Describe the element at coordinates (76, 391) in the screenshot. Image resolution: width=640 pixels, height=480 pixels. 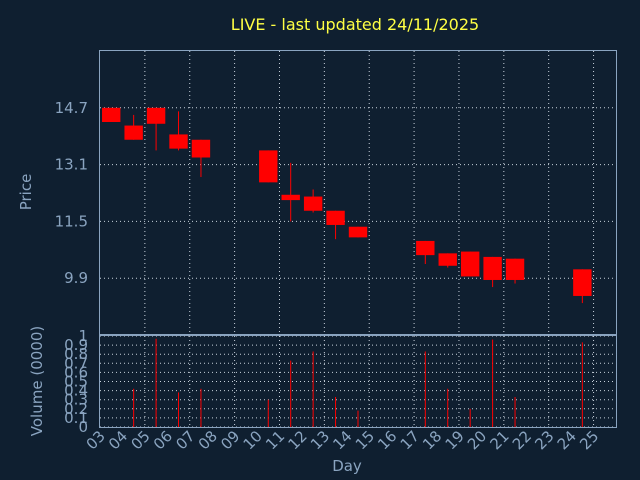
I see `volume-tick-label: 0.4` at that location.